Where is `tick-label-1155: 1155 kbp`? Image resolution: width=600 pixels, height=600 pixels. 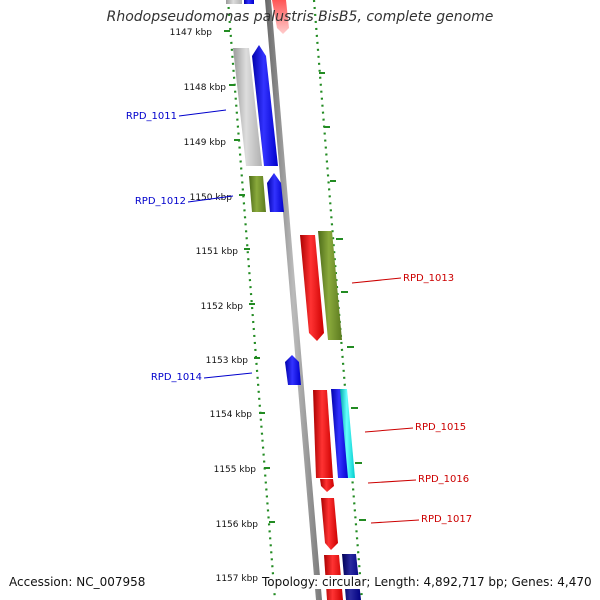
tick-label-1155: 1155 kbp is located at coordinates (235, 470).